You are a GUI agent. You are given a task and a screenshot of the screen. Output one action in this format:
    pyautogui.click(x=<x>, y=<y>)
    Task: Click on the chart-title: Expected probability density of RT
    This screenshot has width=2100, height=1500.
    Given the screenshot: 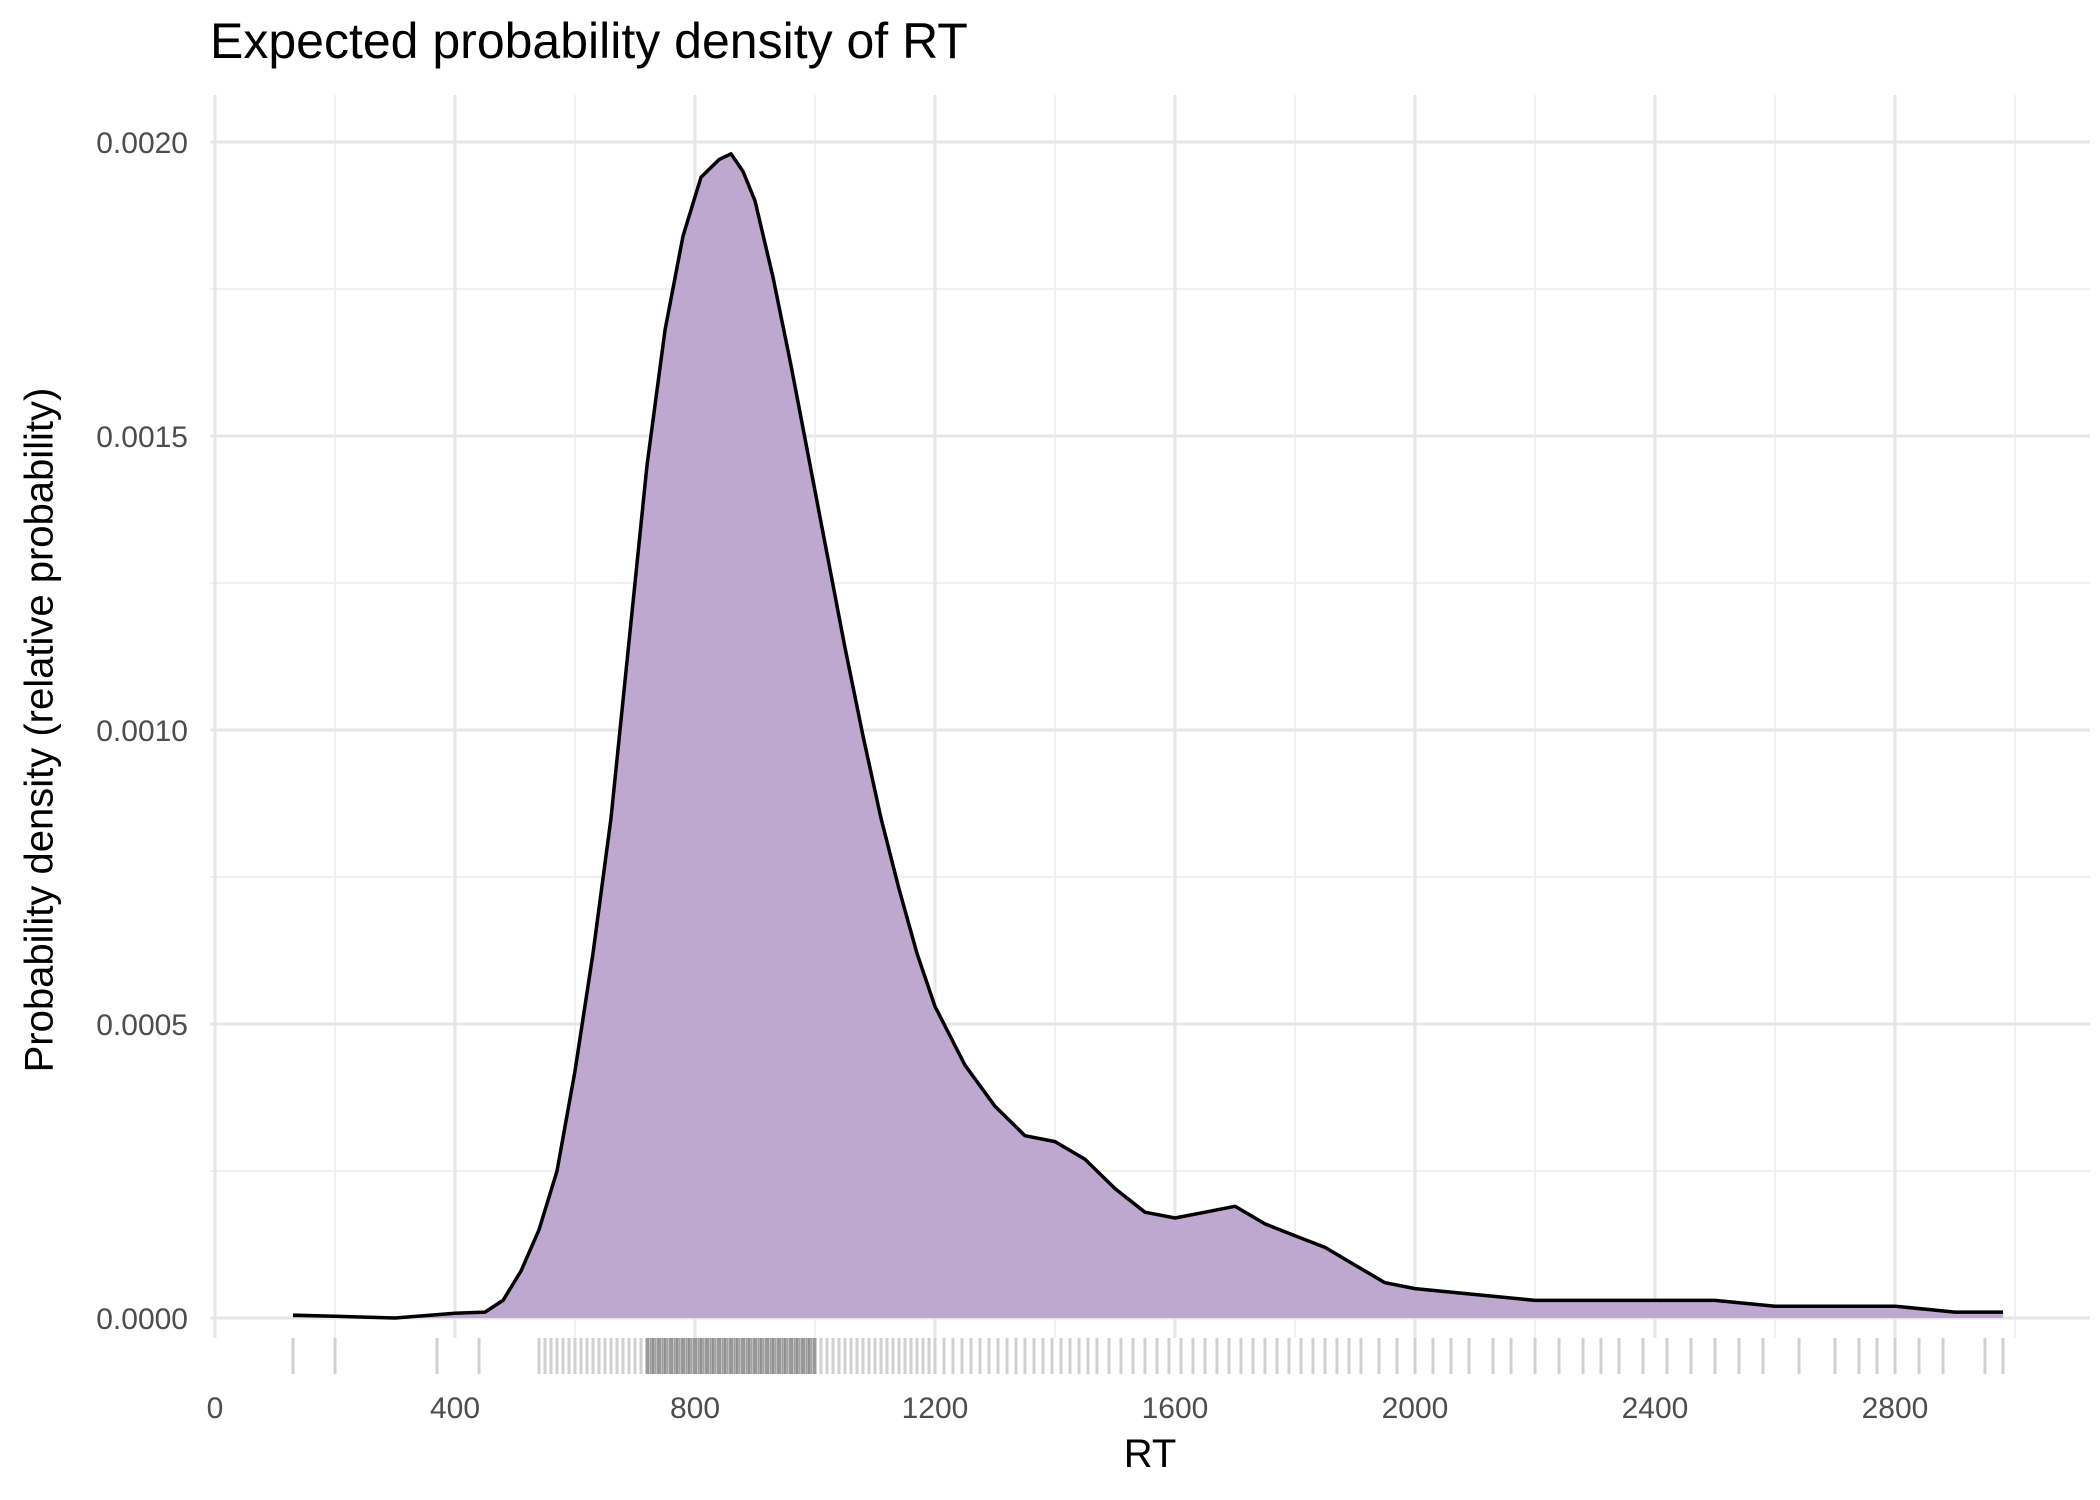 What is the action you would take?
    pyautogui.click(x=589, y=41)
    